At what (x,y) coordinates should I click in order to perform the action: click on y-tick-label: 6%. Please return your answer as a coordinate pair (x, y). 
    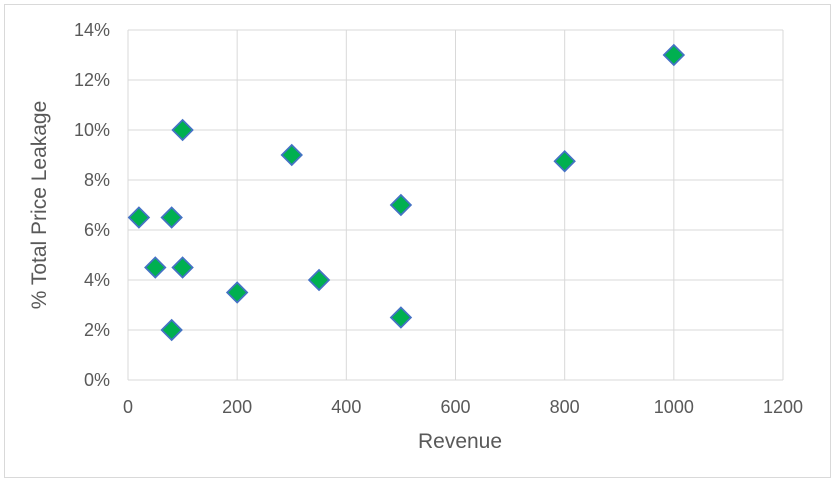
    Looking at the image, I should click on (97, 230).